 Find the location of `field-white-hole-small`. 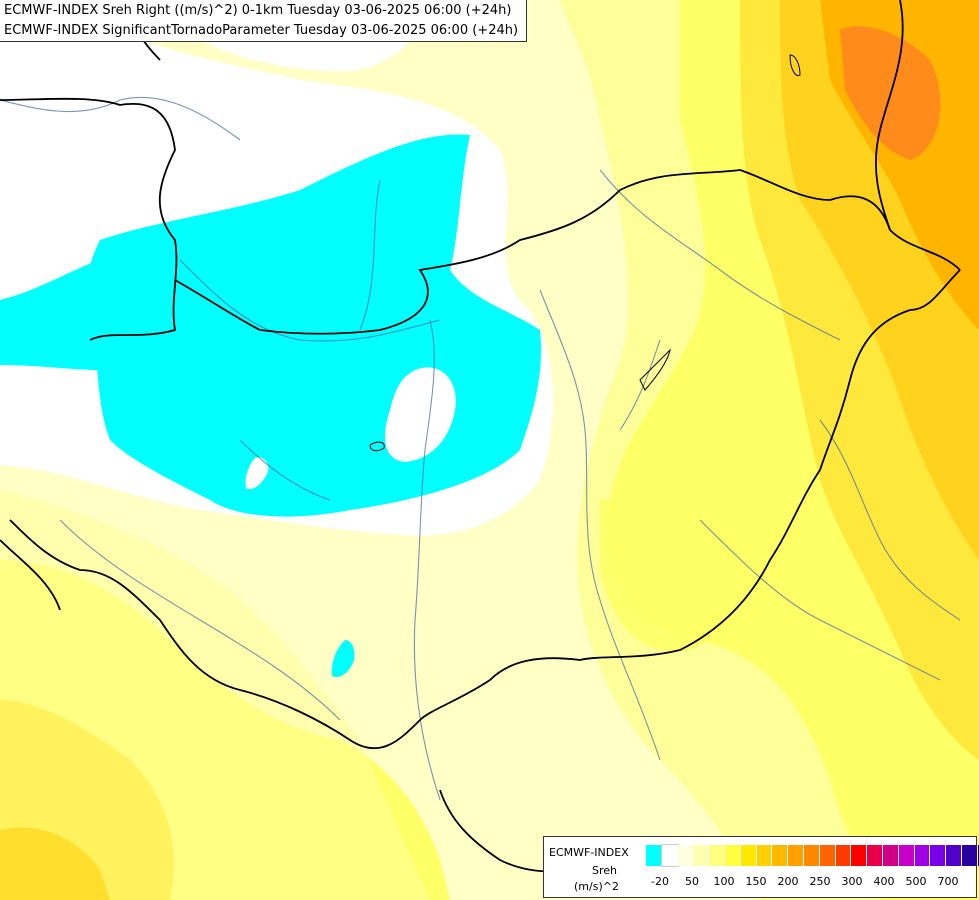

field-white-hole-small is located at coordinates (257, 473).